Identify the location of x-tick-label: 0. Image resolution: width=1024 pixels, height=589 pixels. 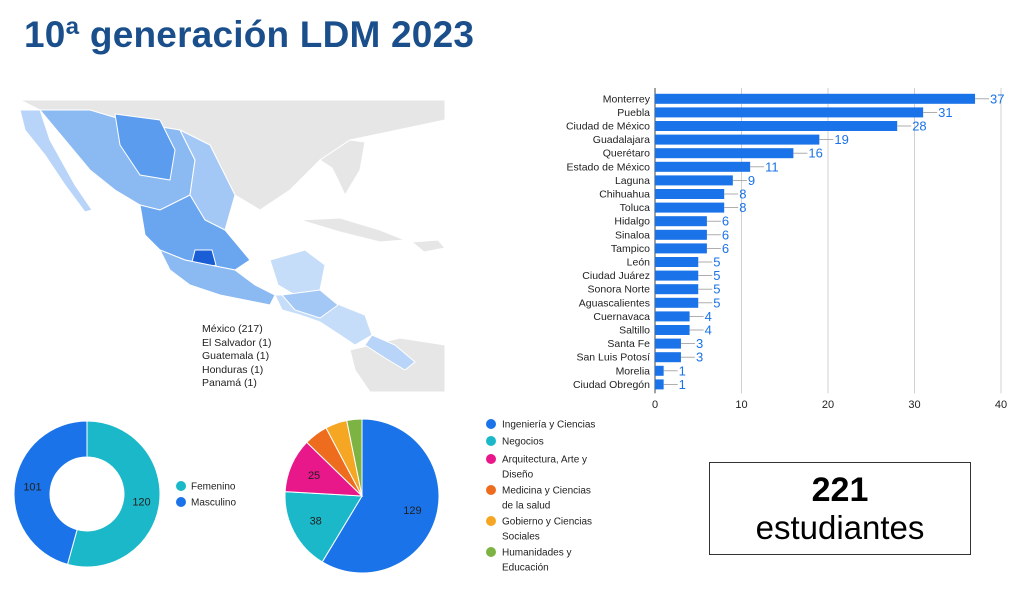
(655, 405).